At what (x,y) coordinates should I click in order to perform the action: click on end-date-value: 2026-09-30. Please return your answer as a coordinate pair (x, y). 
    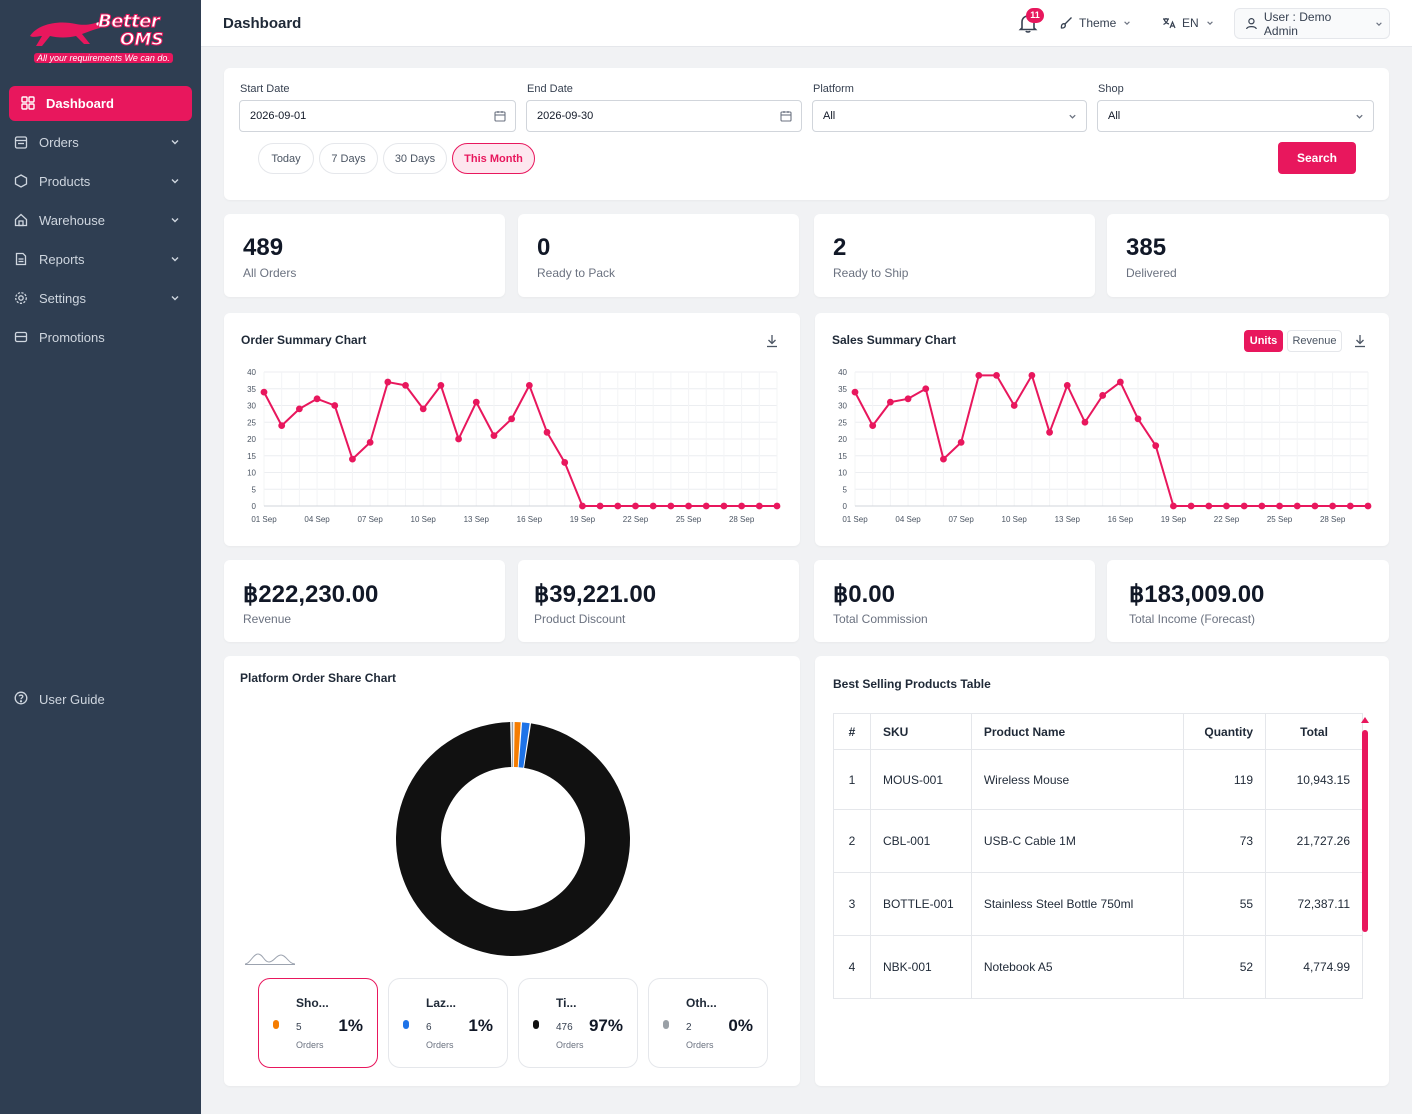
    Looking at the image, I should click on (565, 116).